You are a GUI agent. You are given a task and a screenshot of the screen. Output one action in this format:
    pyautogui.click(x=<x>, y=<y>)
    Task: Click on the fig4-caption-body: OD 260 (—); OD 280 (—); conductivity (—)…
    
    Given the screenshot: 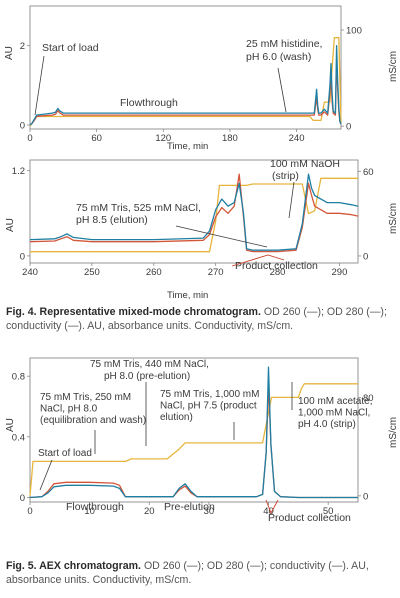 What is the action you would take?
    pyautogui.click(x=196, y=319)
    